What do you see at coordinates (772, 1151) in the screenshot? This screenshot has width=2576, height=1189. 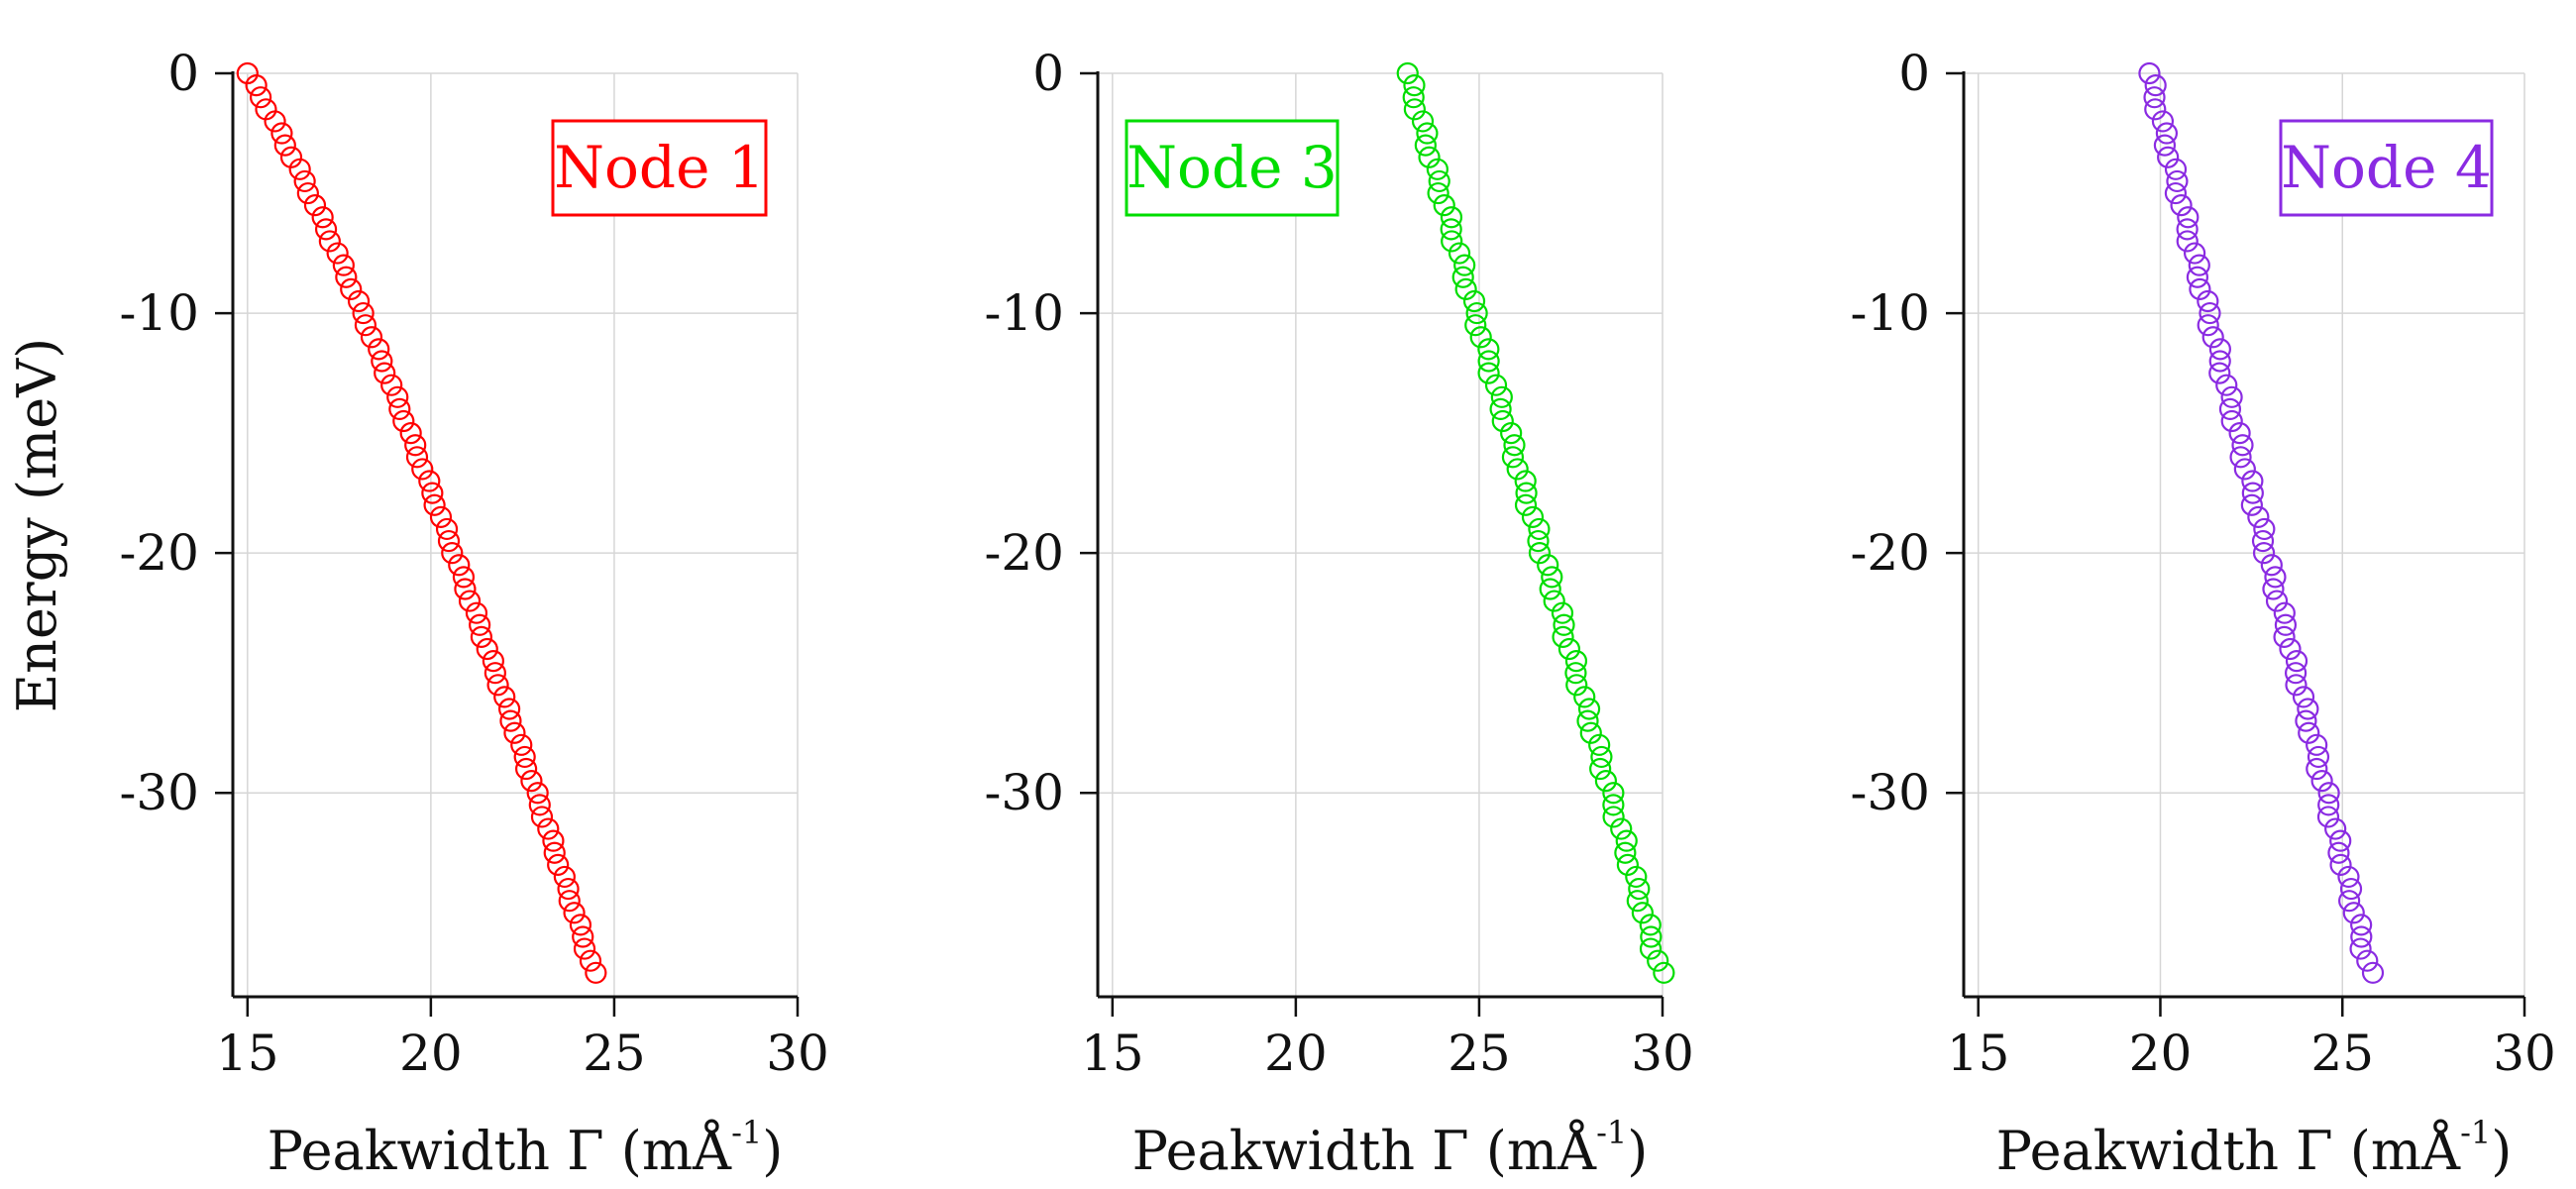 I see `x-axis-label-close: )` at bounding box center [772, 1151].